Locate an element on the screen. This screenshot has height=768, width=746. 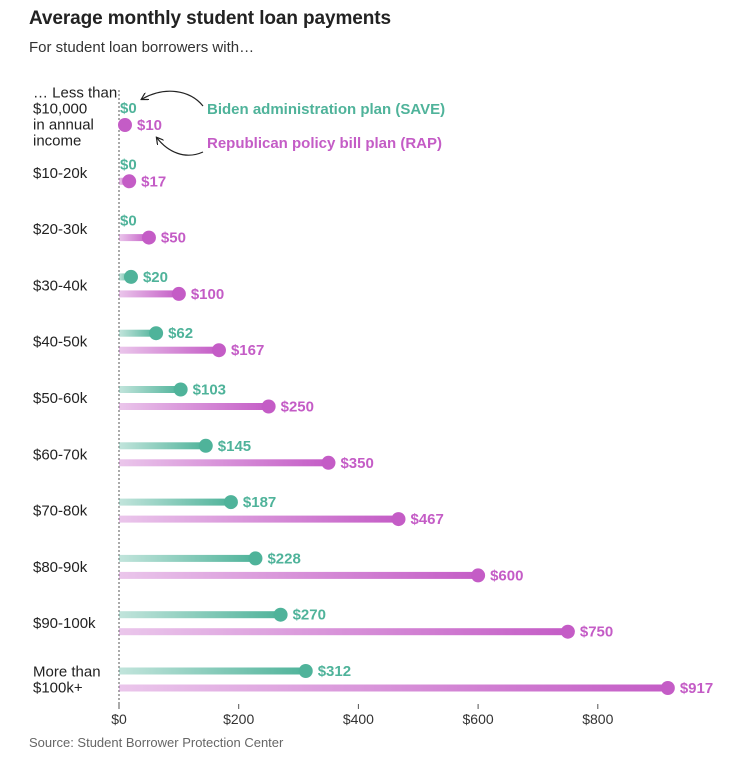
category-label: More than $100k+ is located at coordinates (67, 680).